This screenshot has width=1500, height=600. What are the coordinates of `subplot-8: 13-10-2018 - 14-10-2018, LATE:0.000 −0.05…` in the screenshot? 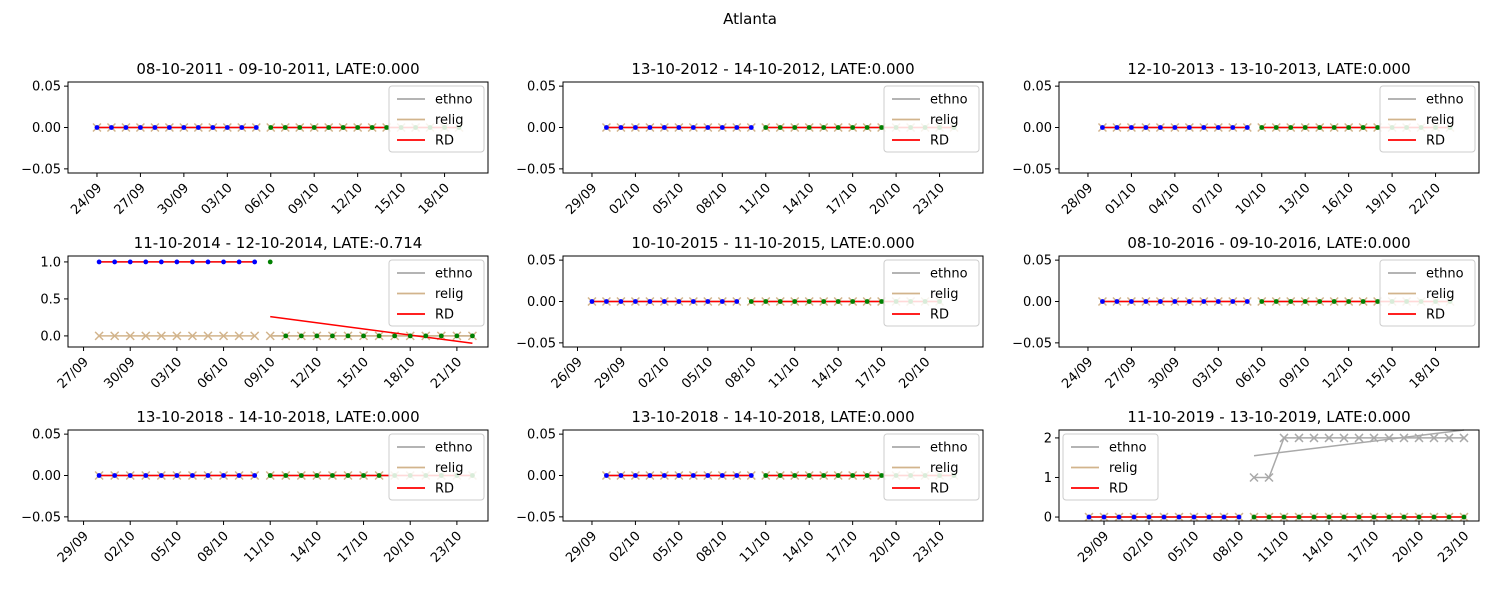 It's located at (750, 487).